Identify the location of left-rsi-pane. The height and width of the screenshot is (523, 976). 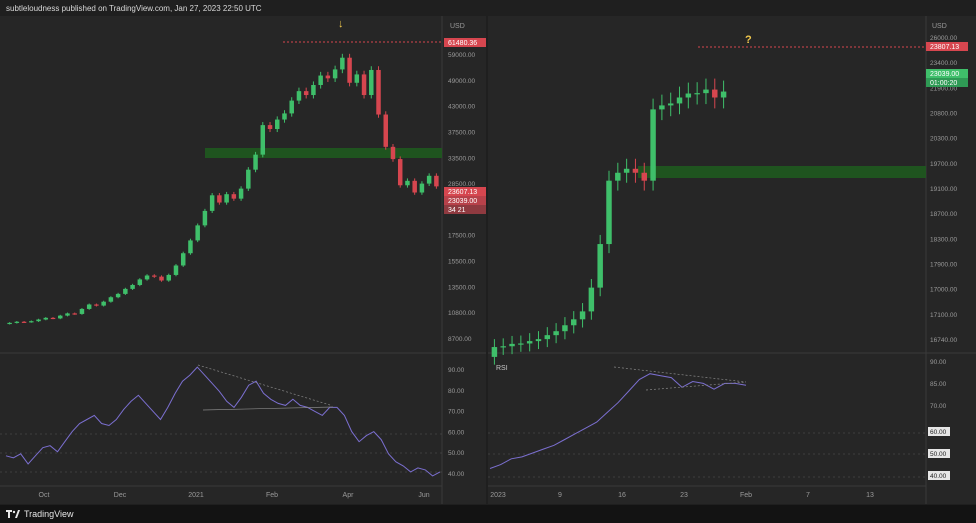
(221, 420).